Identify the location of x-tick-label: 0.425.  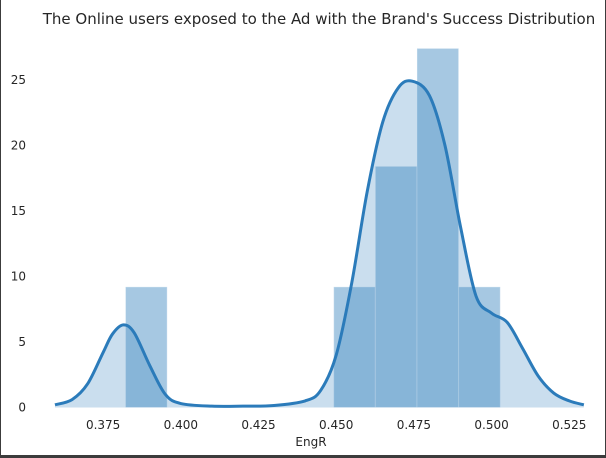
(258, 425).